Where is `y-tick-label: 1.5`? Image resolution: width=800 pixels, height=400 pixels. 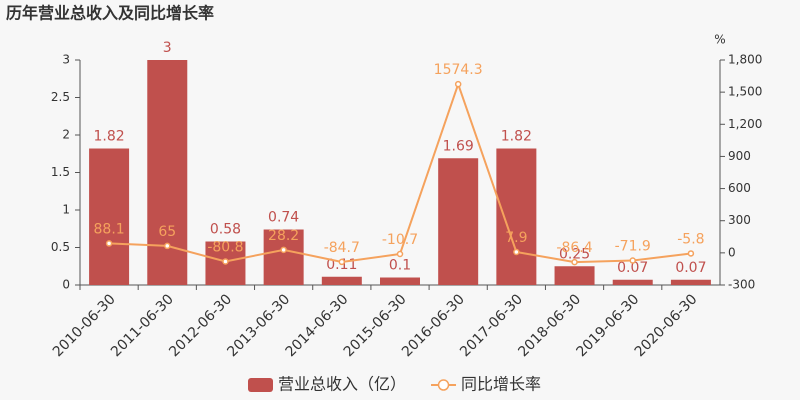 y-tick-label: 1.5 is located at coordinates (60, 172).